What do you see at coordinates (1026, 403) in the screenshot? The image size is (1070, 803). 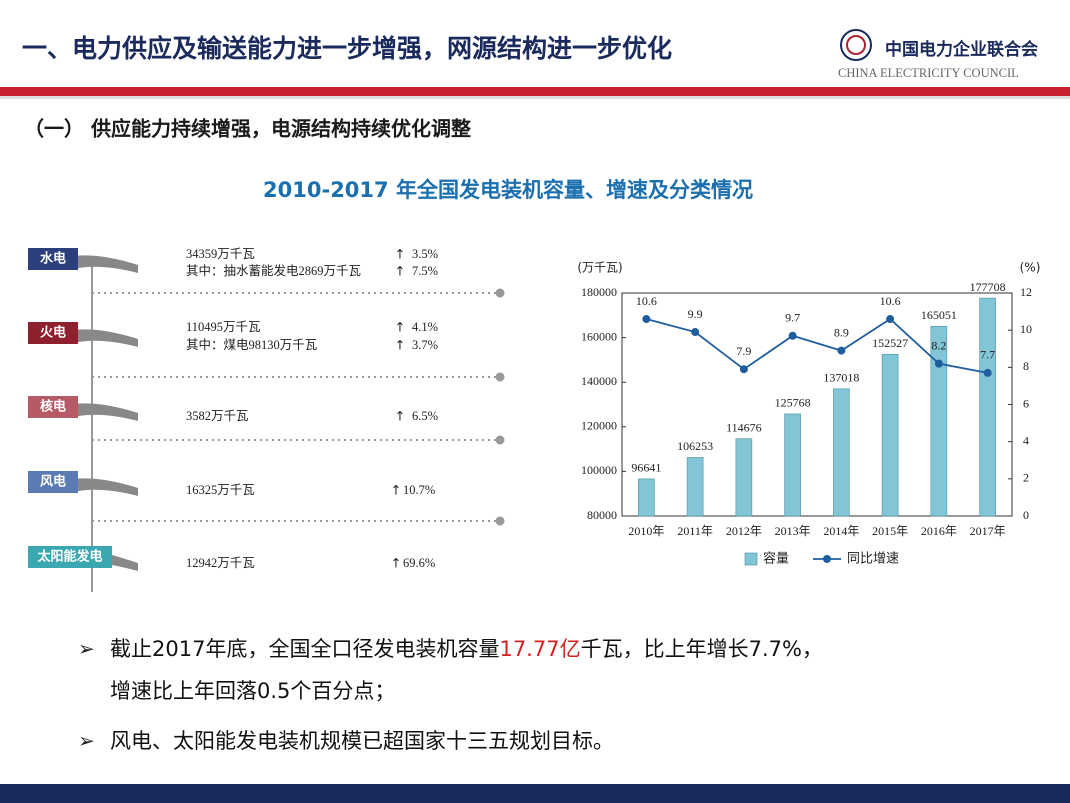 I see `y2-tick-label: 6` at bounding box center [1026, 403].